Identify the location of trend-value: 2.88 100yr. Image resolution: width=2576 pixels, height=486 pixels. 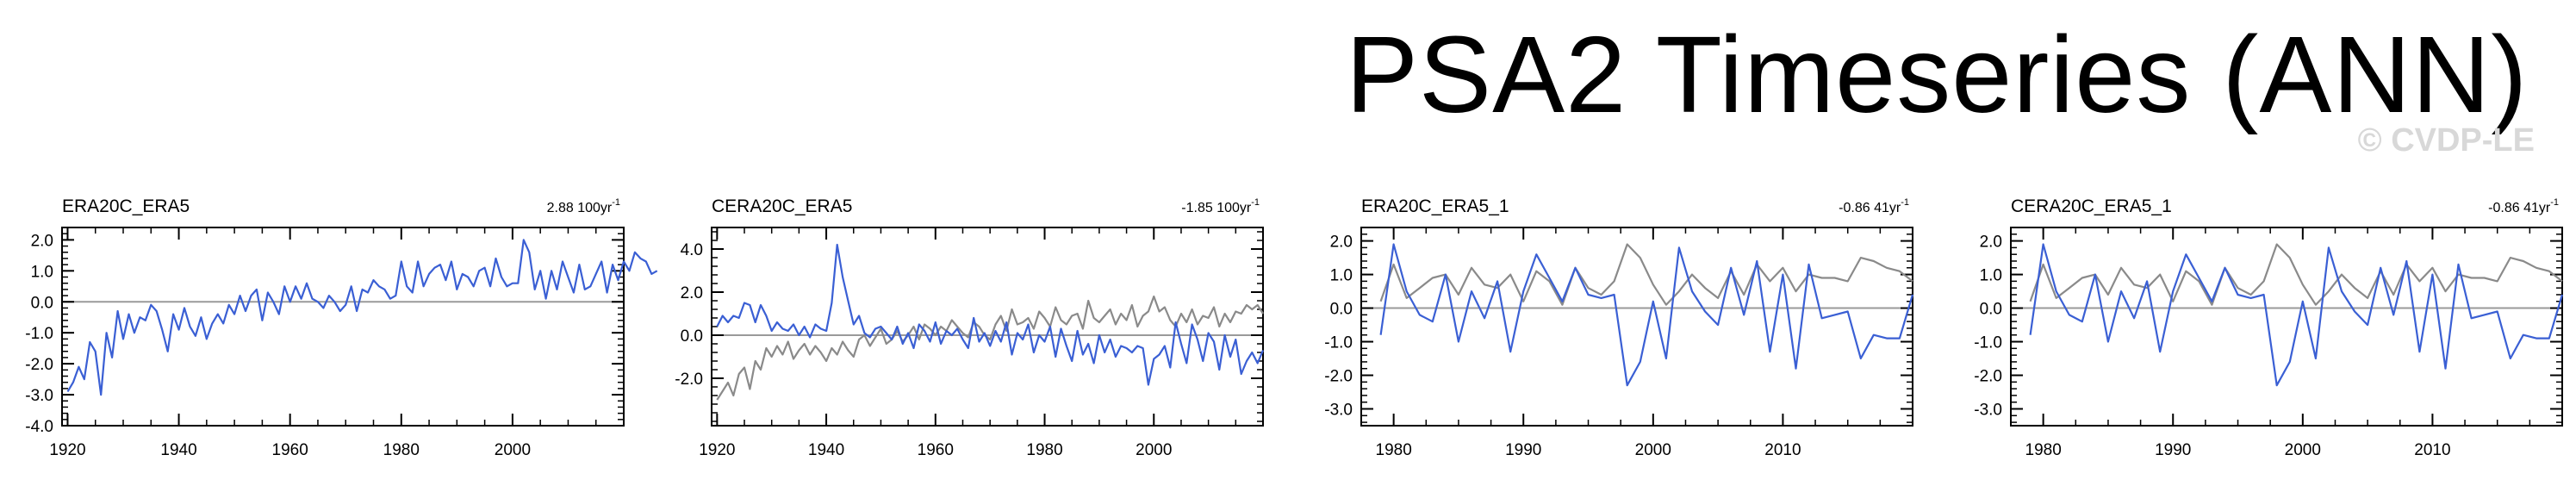
(580, 208).